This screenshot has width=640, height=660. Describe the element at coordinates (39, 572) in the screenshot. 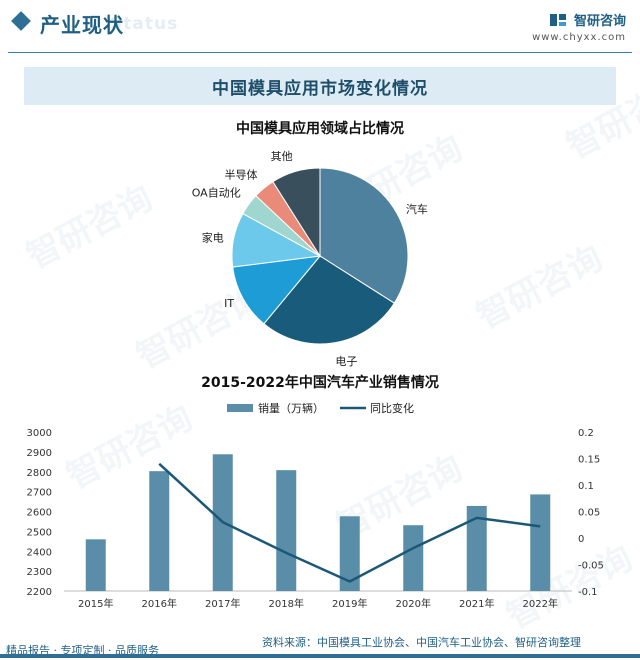

I see `y-left-tick: 2300` at that location.